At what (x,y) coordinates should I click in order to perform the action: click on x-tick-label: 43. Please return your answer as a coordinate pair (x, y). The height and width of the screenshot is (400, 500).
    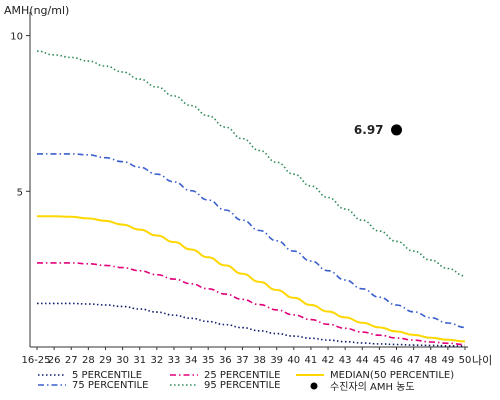
    Looking at the image, I should click on (345, 360).